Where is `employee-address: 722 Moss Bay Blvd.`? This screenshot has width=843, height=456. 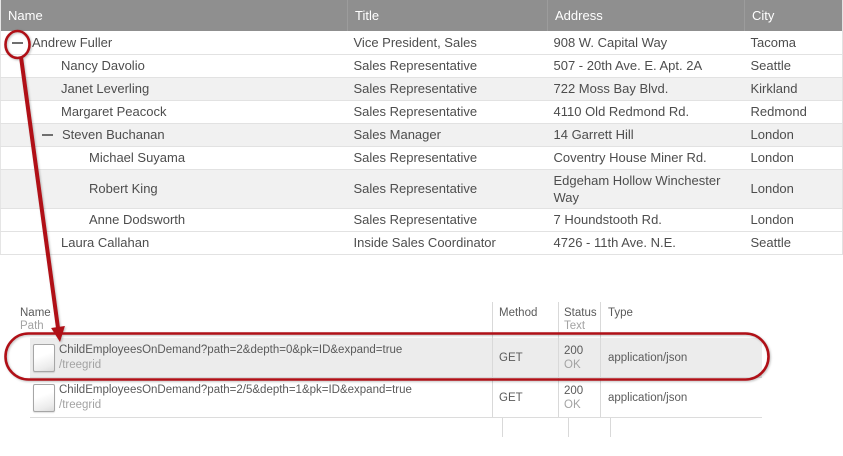 employee-address: 722 Moss Bay Blvd. is located at coordinates (646, 89).